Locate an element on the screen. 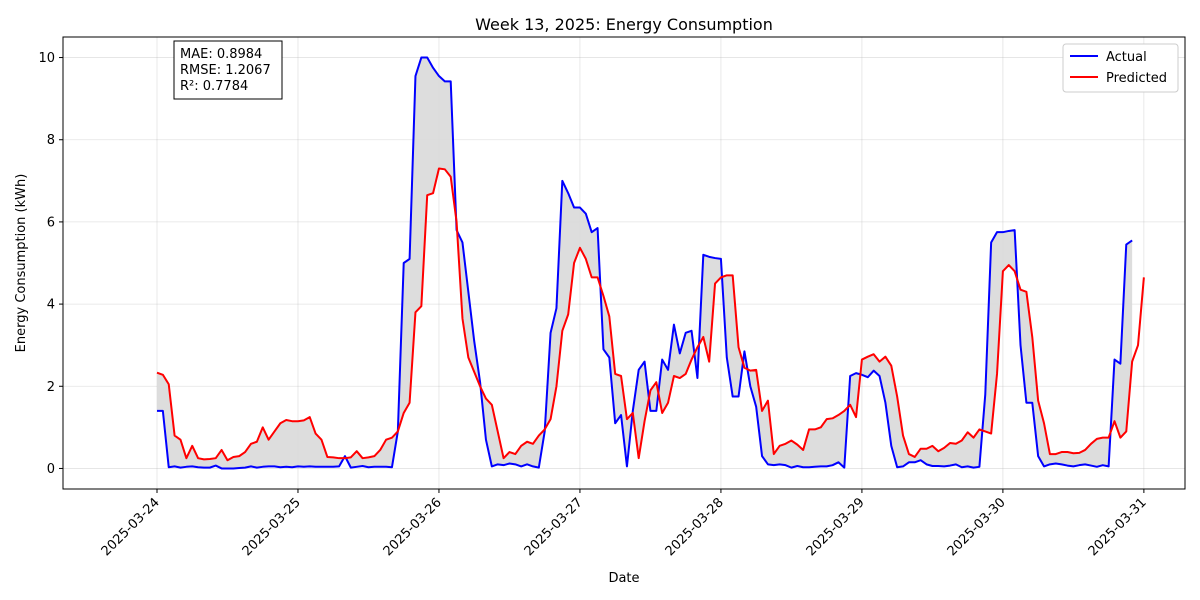 Image resolution: width=1200 pixels, height=600 pixels. metric-mae: MAE: 0.8984 is located at coordinates (221, 54).